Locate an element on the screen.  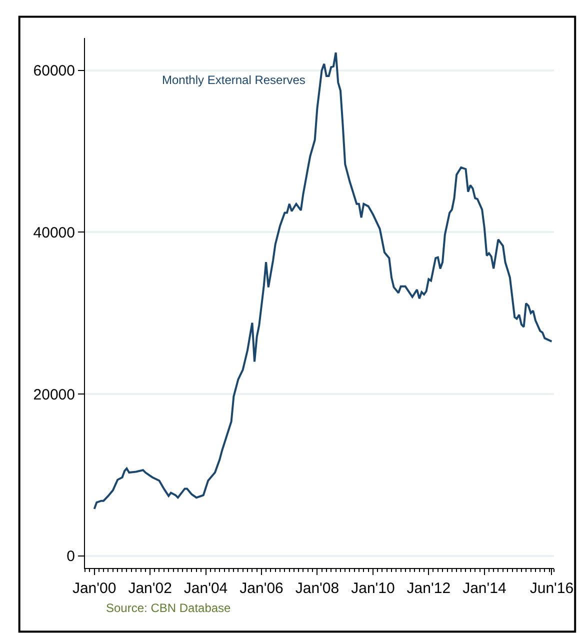
y-tick-label: 20000 is located at coordinates (54, 395).